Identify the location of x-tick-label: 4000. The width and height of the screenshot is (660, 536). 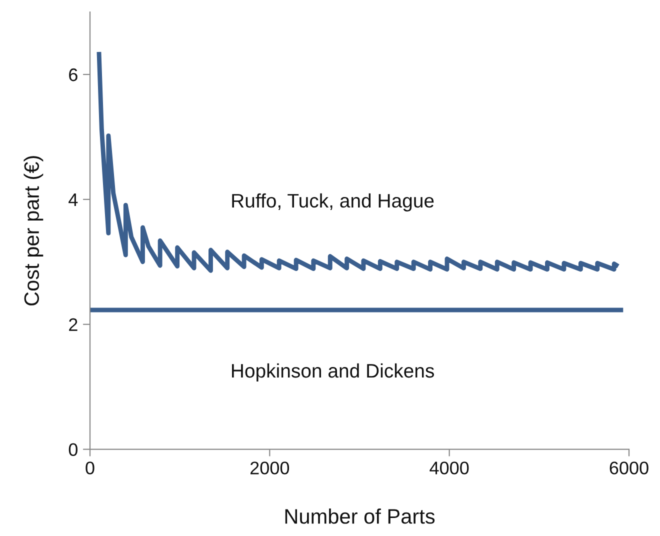
(449, 468).